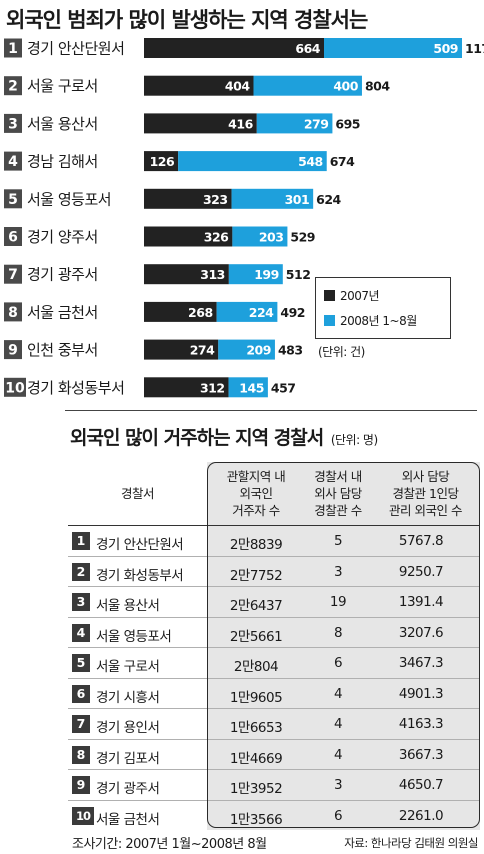 The width and height of the screenshot is (484, 854). What do you see at coordinates (134, 636) in the screenshot?
I see `station-name: 서울 영등포서` at bounding box center [134, 636].